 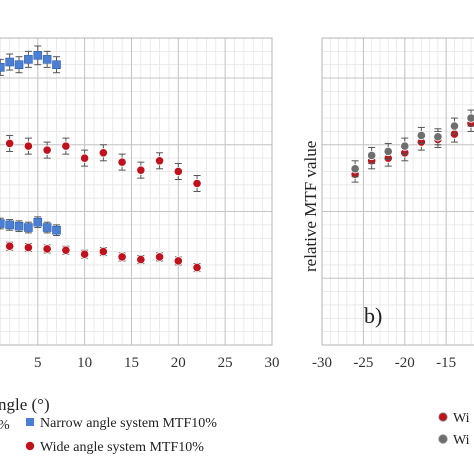 I want to click on panel-b-series, so click(x=412, y=146).